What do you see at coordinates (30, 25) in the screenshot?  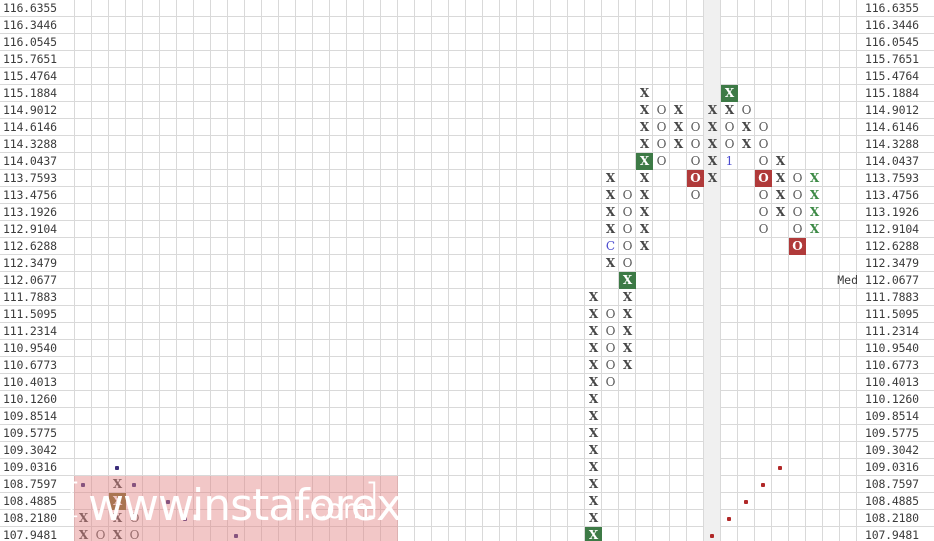 I see `price-label-left: 116.3446` at bounding box center [30, 25].